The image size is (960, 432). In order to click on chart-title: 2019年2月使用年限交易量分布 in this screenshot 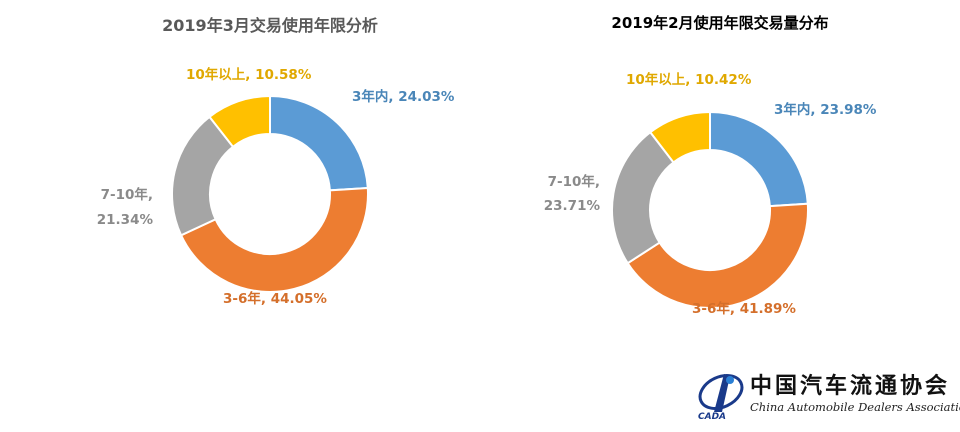, I will do `click(720, 23)`.